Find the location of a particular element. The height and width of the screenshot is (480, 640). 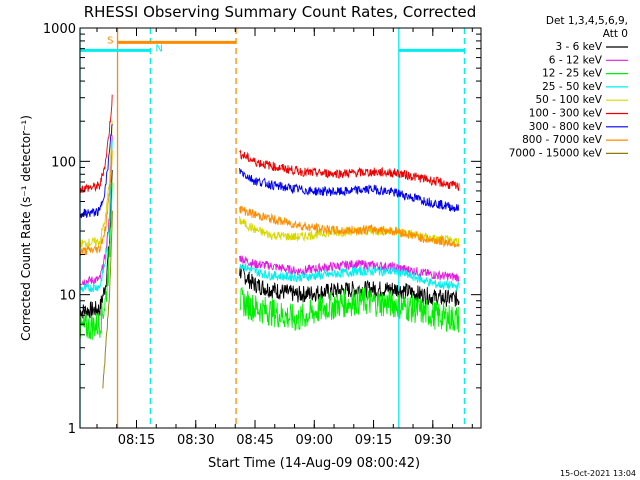

y-tick-label: 100 is located at coordinates (63, 162).